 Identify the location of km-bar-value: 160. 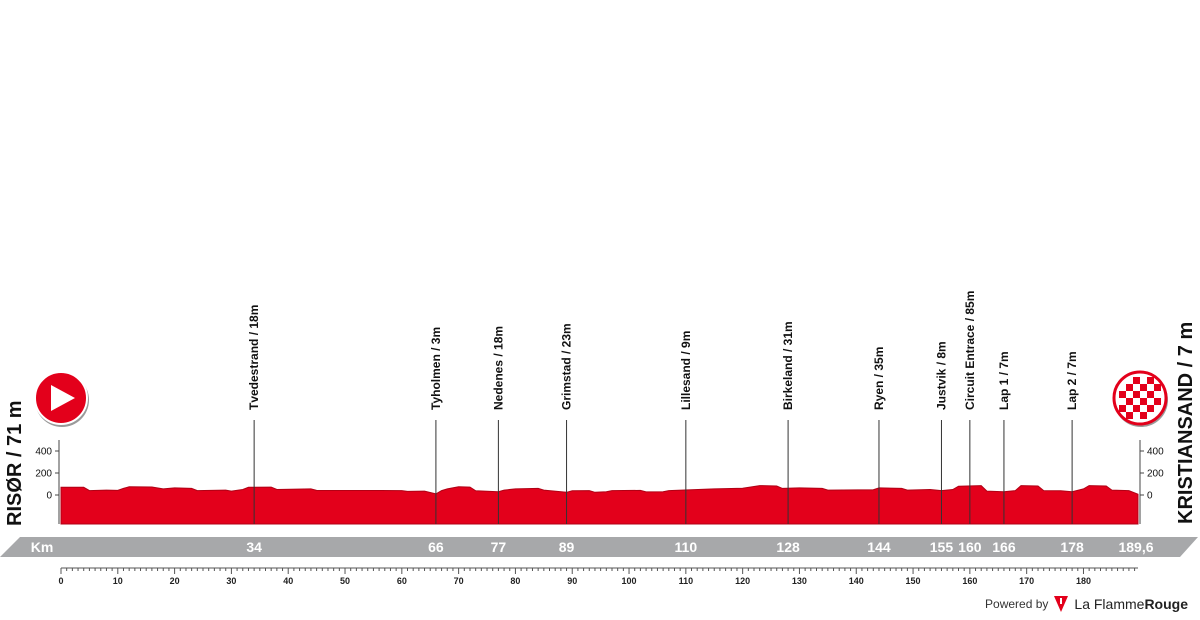
(970, 547).